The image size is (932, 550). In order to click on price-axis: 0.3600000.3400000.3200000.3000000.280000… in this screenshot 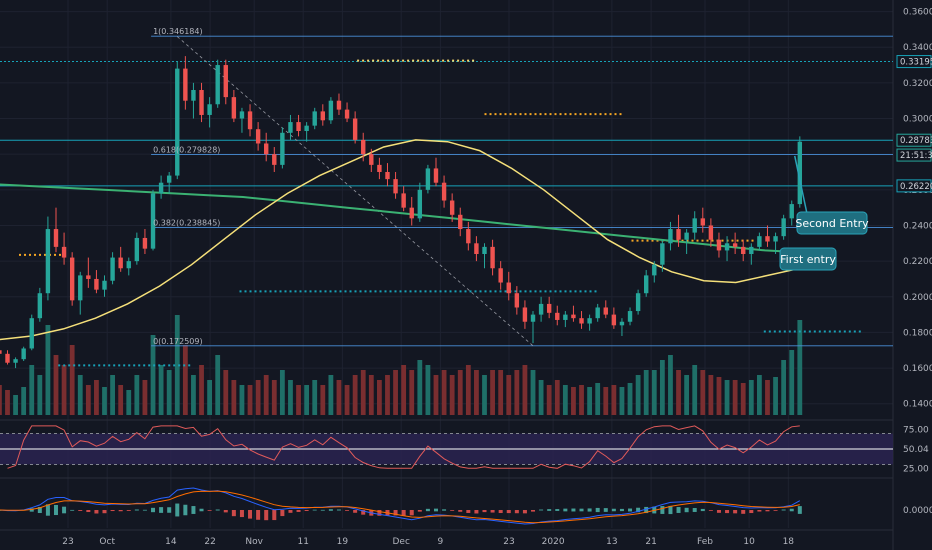, I will do `click(914, 262)`.